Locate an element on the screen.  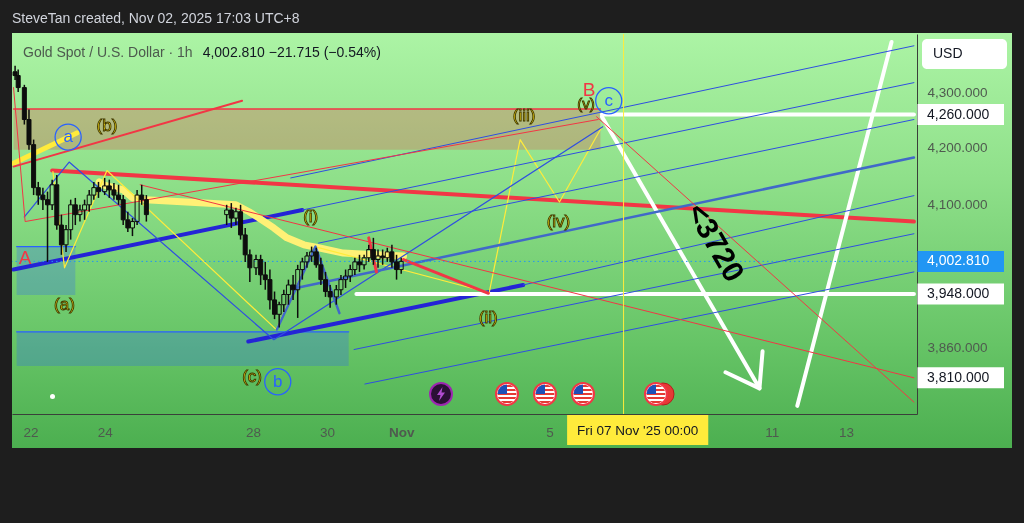
x-tick-label: 13 is located at coordinates (846, 432).